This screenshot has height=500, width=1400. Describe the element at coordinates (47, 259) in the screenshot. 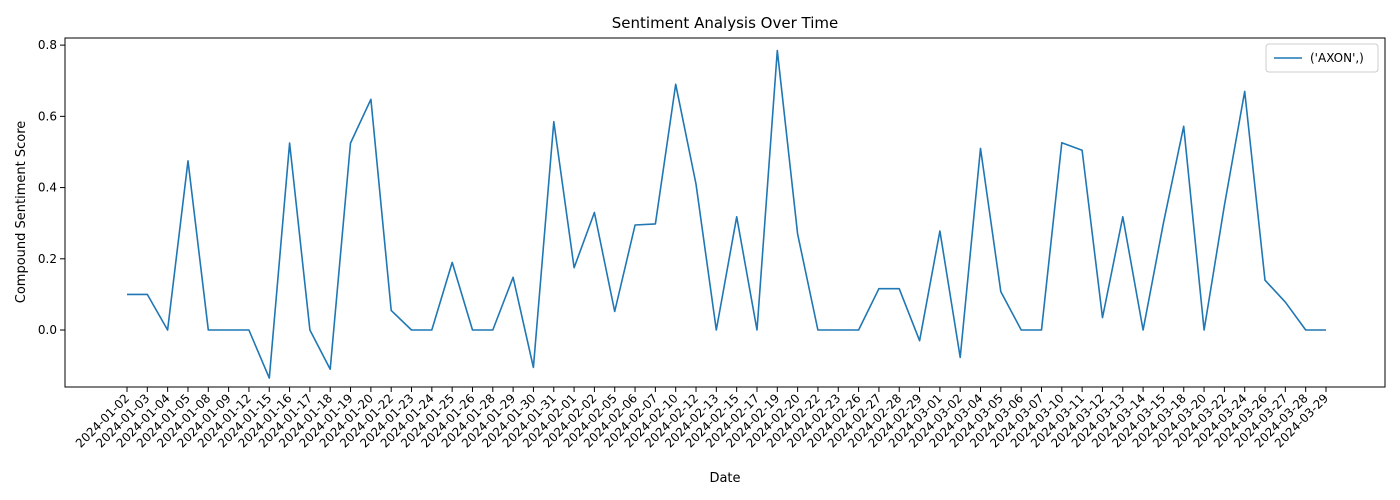

I see `y-tick-label: 0.2` at that location.